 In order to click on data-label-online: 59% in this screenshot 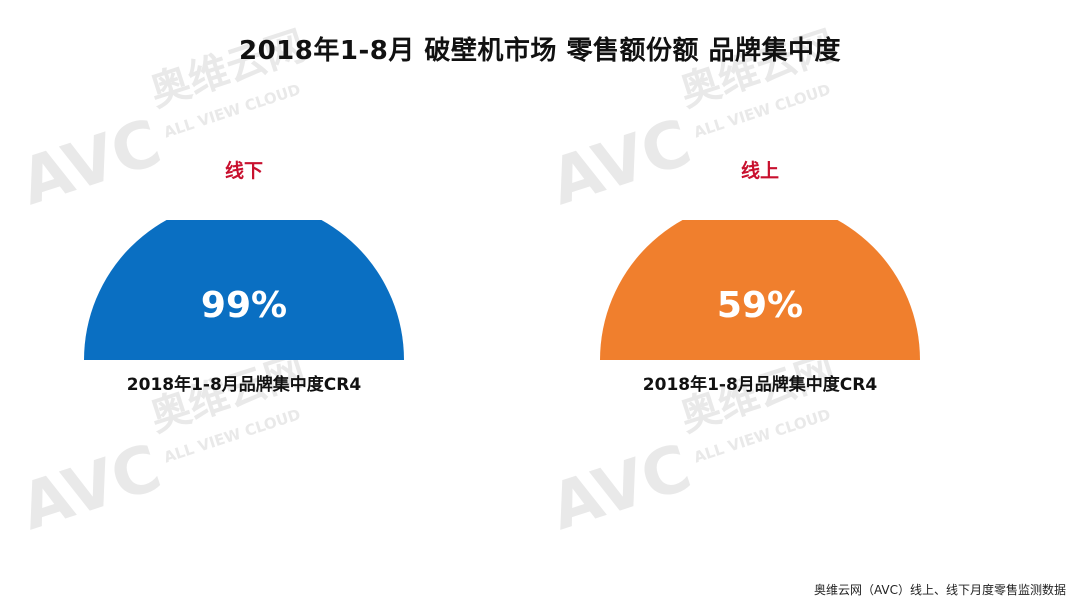, I will do `click(760, 305)`.